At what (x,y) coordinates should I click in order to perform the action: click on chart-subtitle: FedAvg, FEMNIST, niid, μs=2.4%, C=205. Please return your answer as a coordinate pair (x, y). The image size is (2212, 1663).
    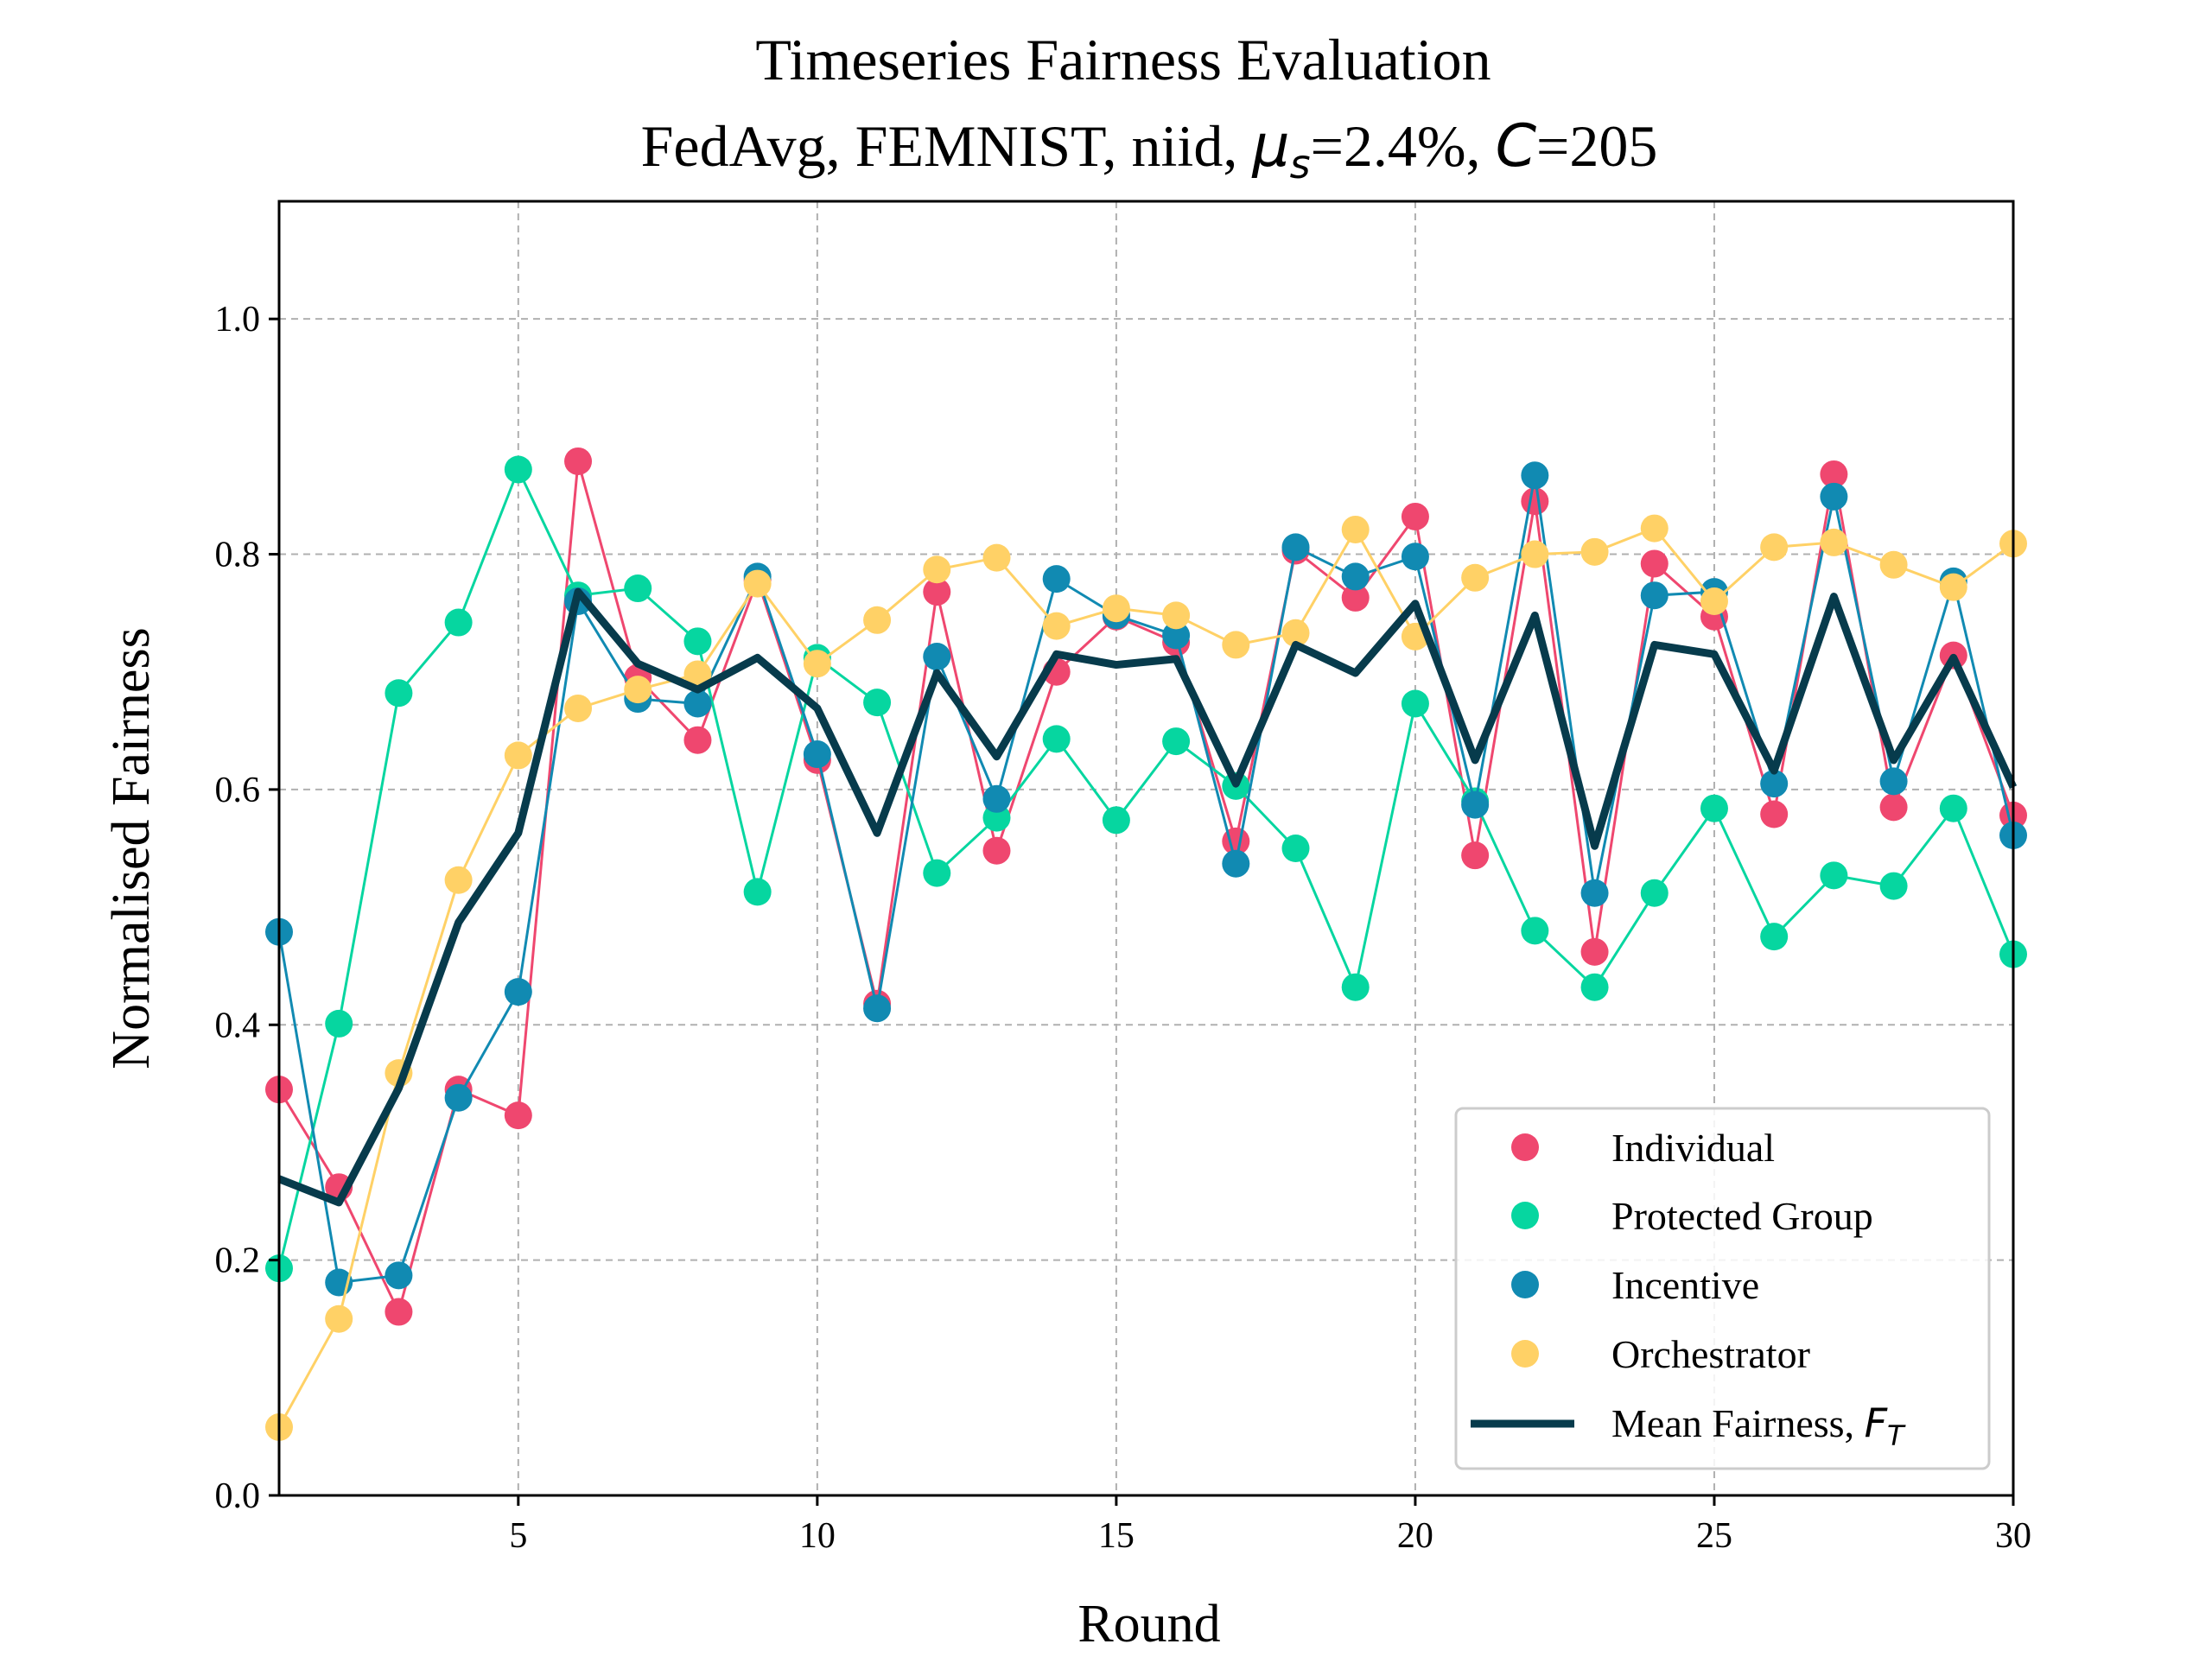
    Looking at the image, I should click on (1149, 150).